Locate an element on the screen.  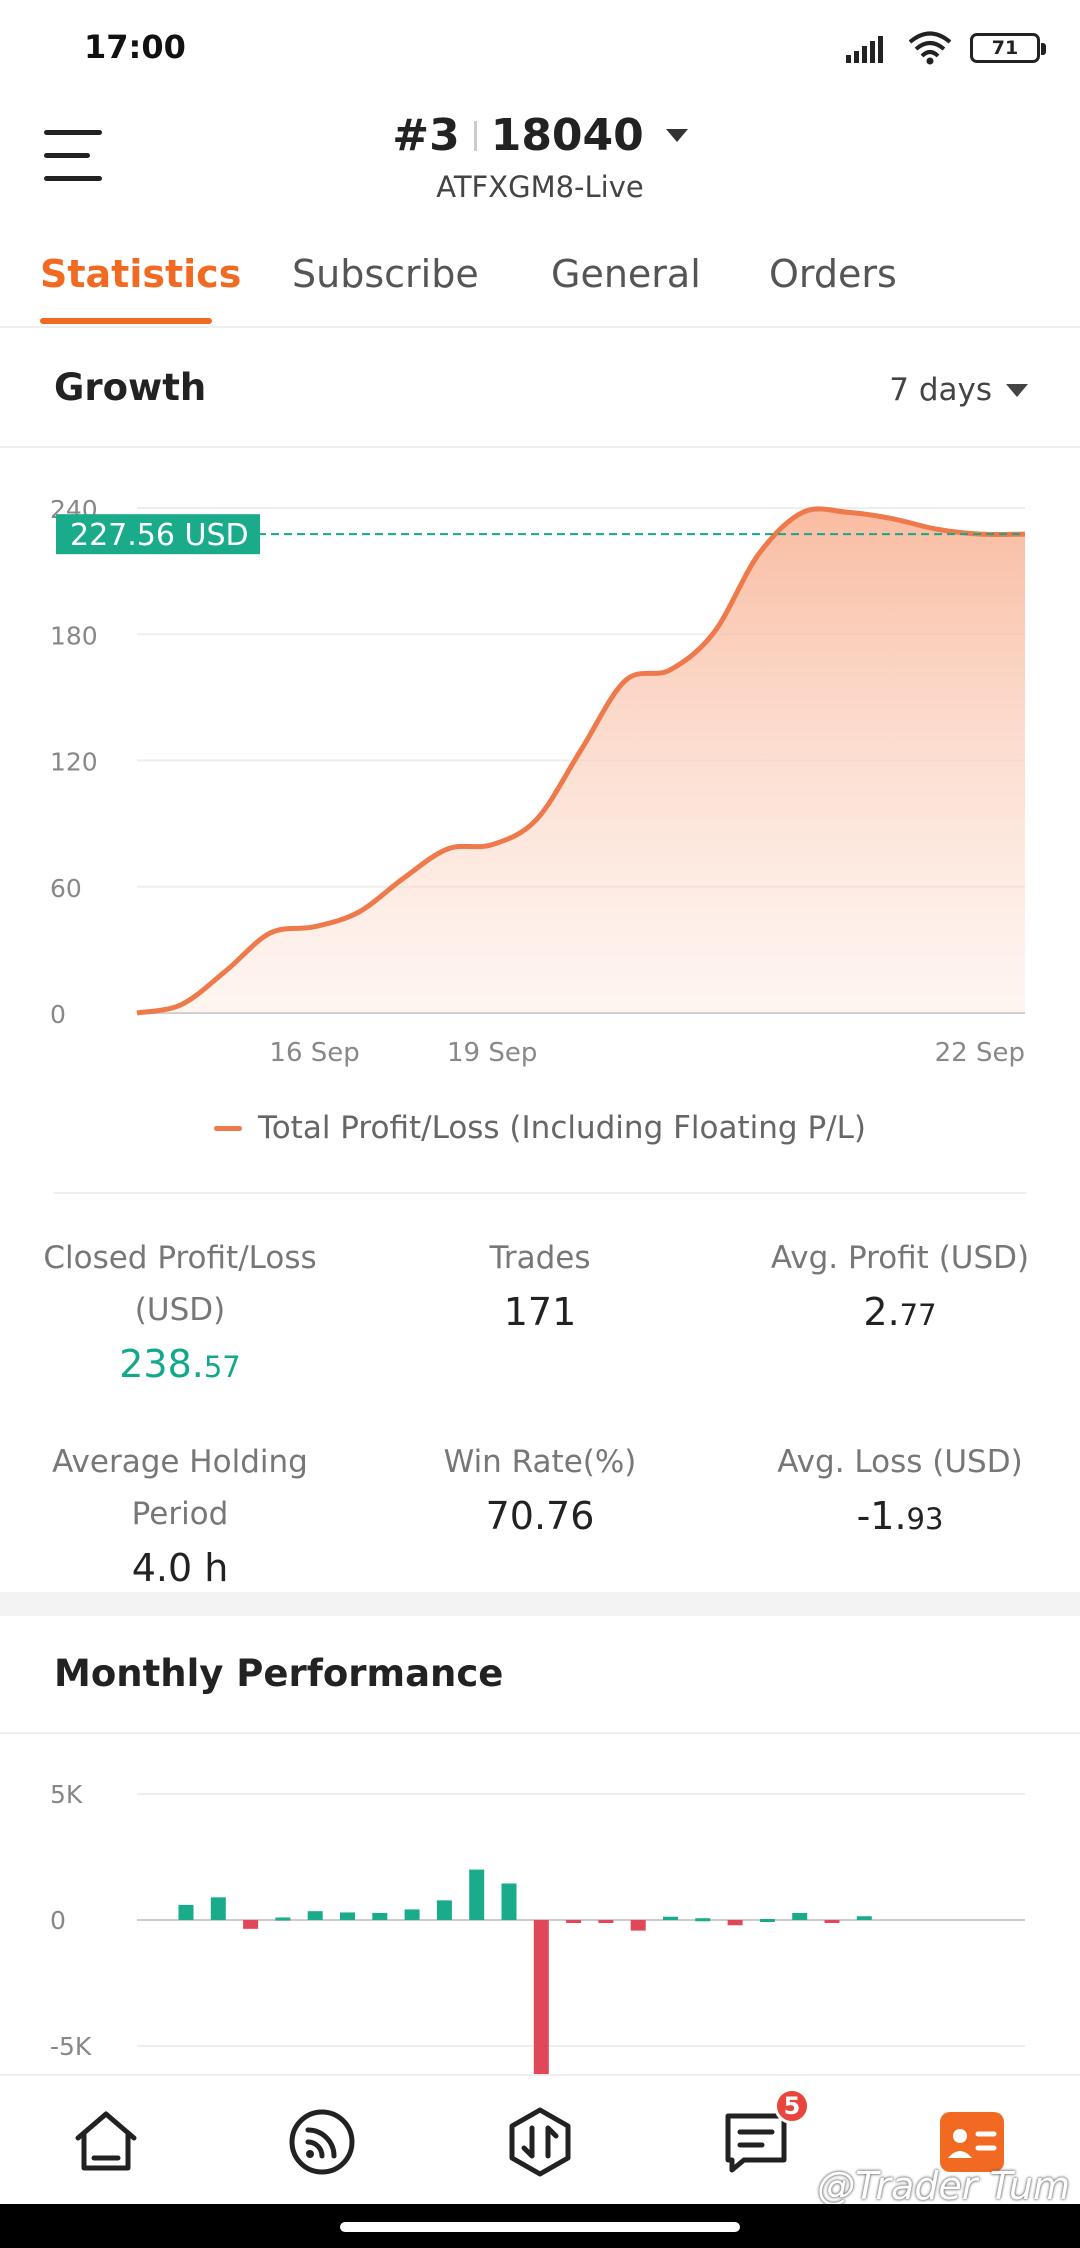
account-selector: #3 18040 is located at coordinates (540, 135).